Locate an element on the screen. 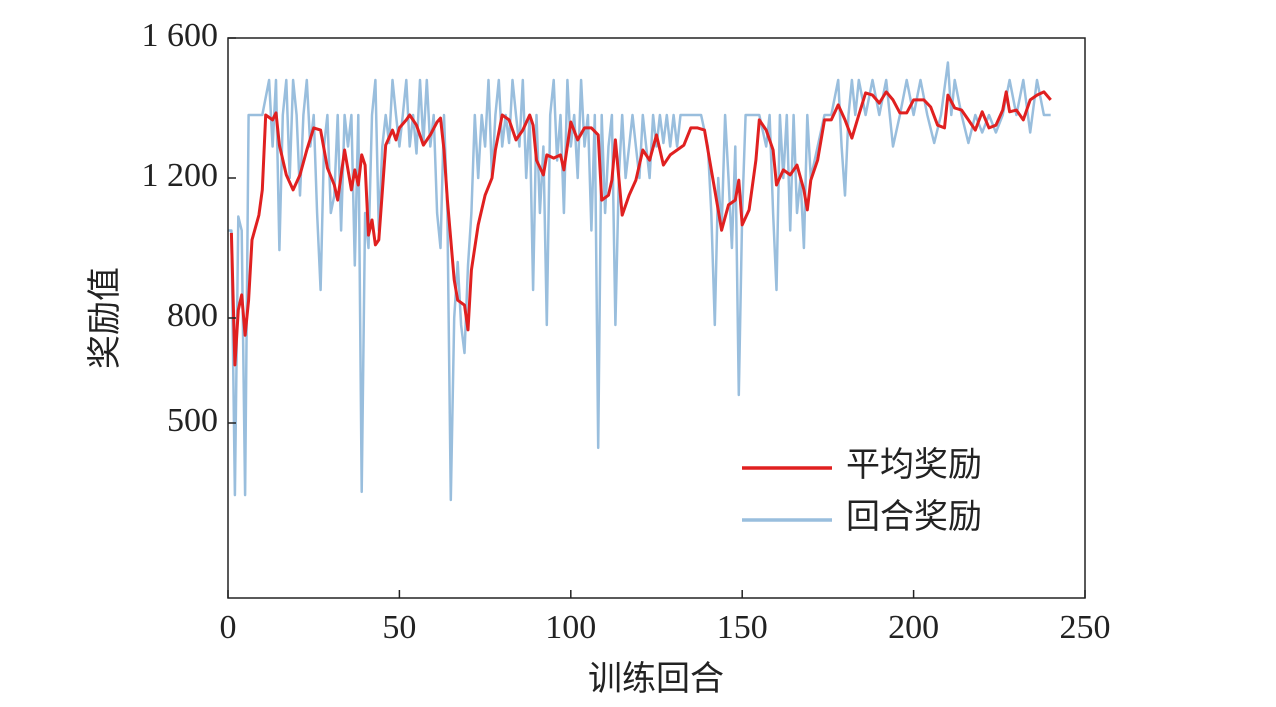  x-tick-label: 150 is located at coordinates (742, 627).